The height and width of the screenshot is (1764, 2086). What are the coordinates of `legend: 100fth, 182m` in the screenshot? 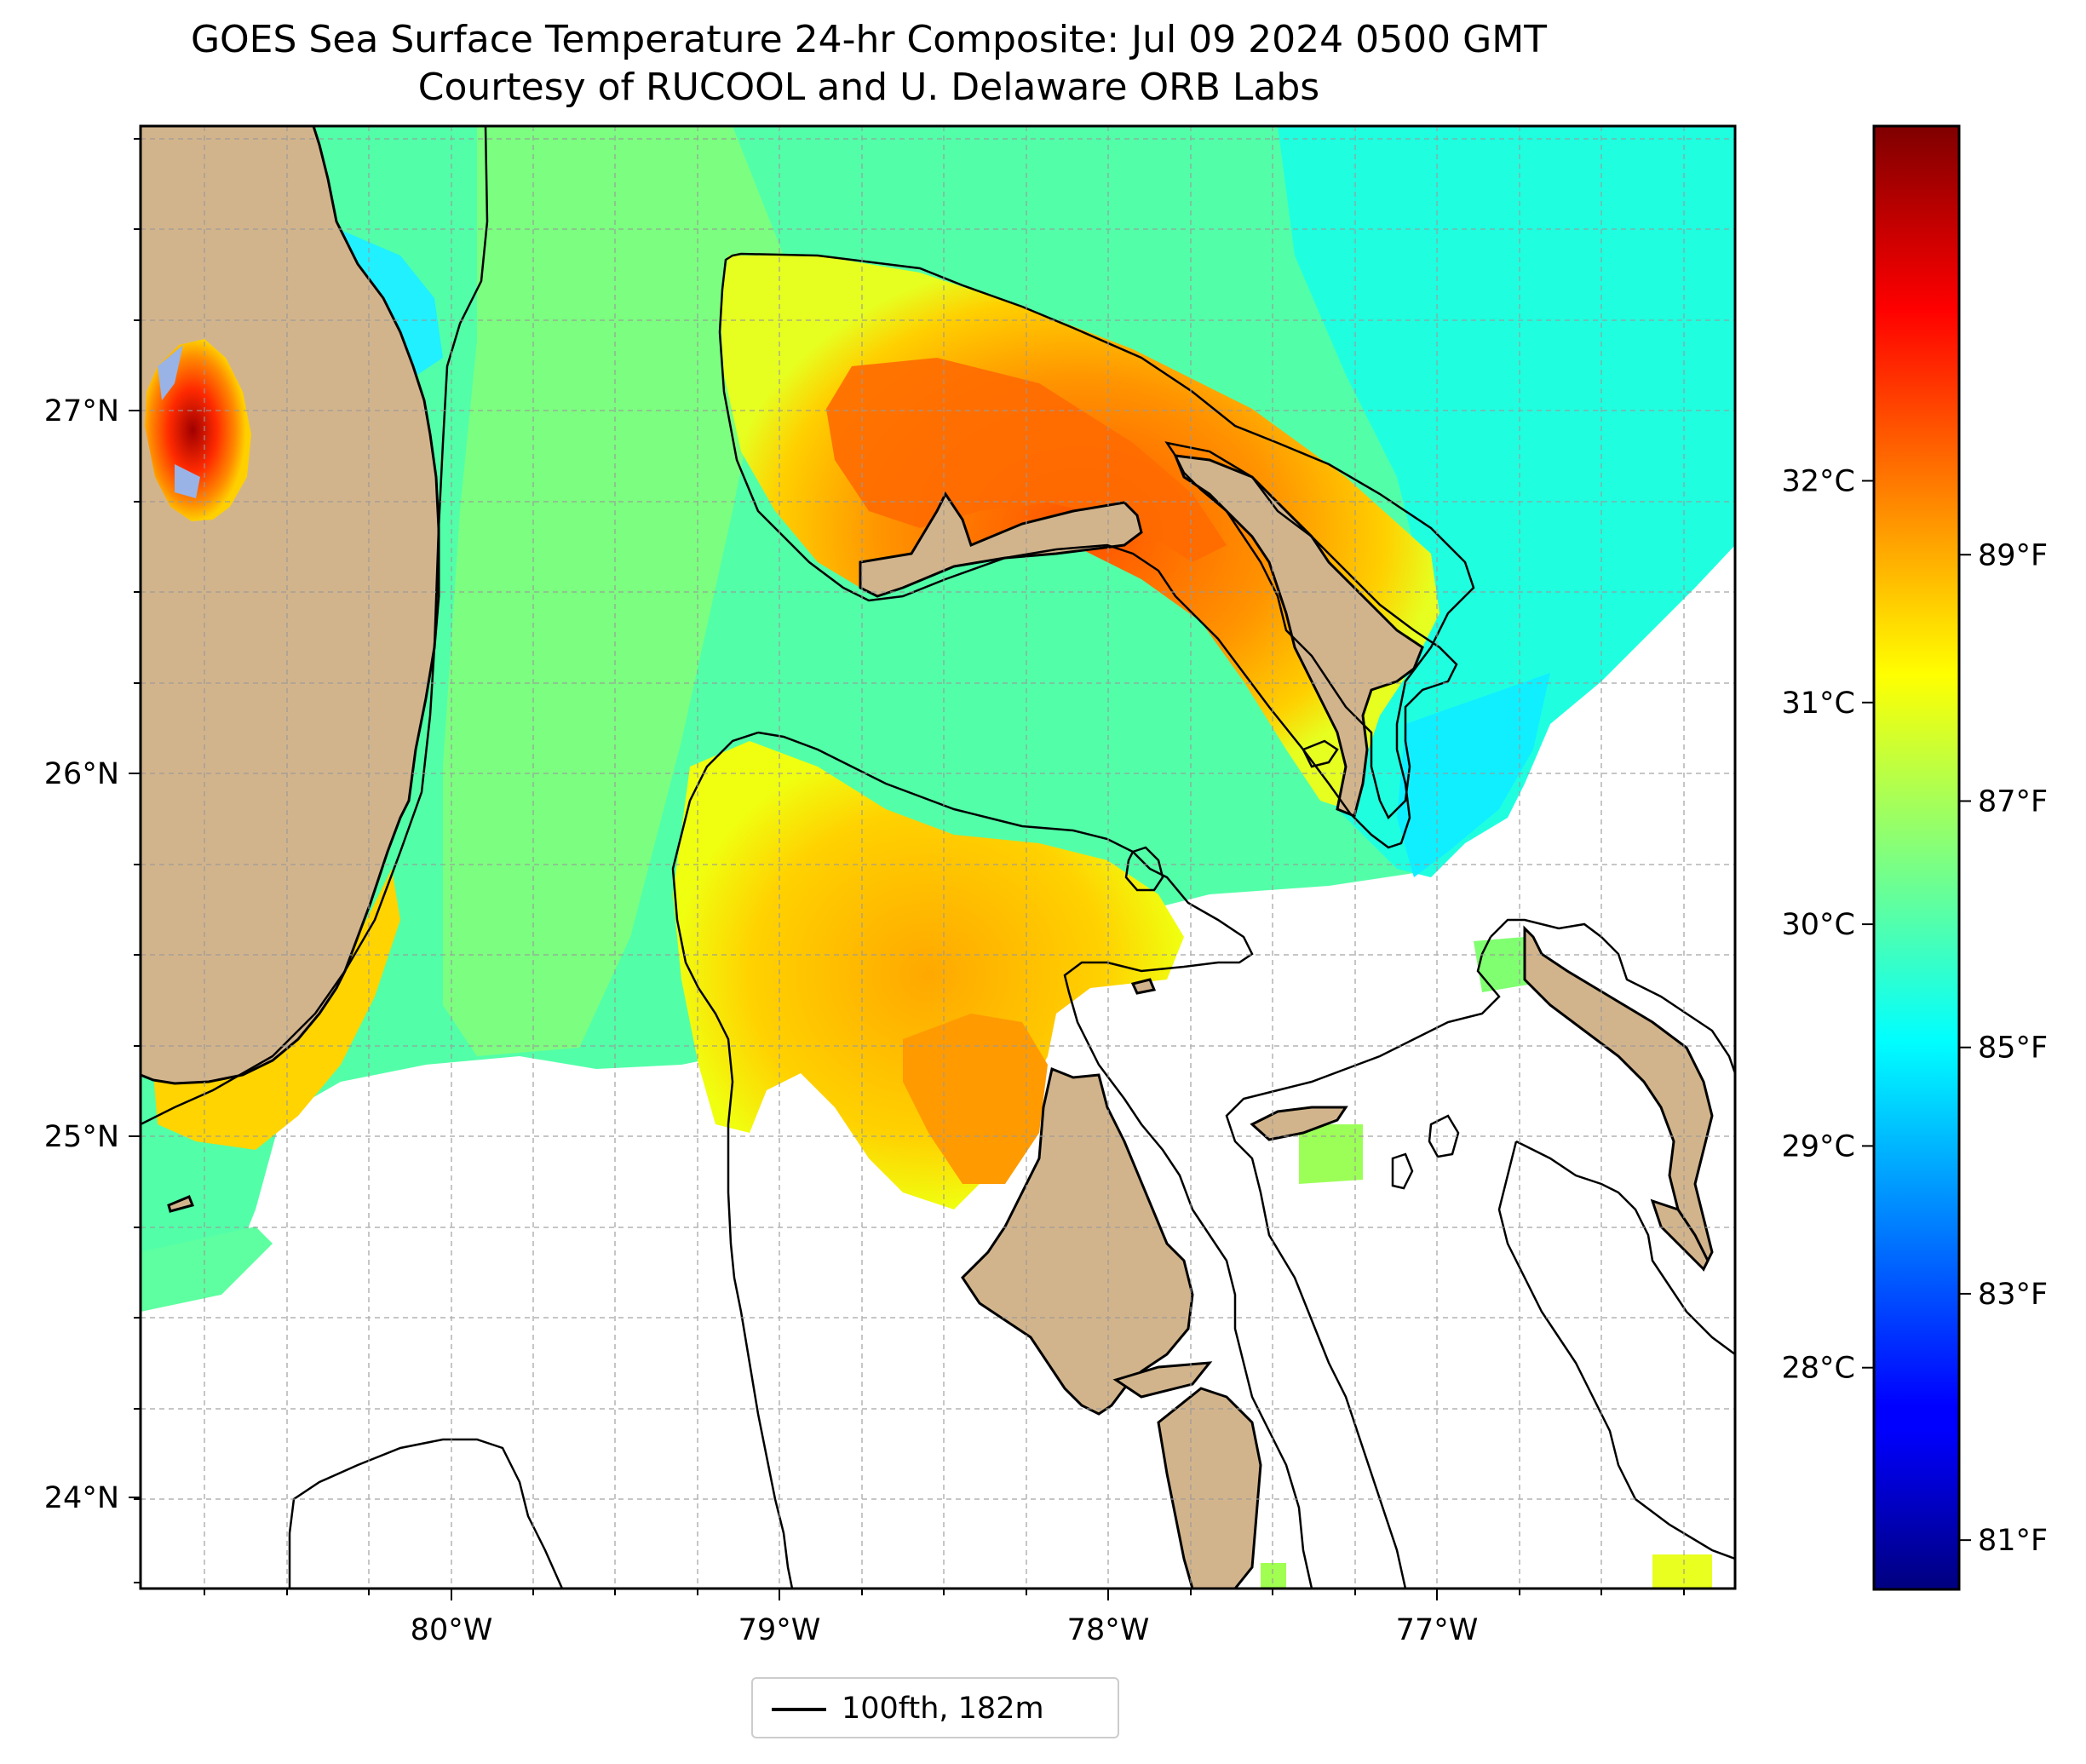 It's located at (935, 1707).